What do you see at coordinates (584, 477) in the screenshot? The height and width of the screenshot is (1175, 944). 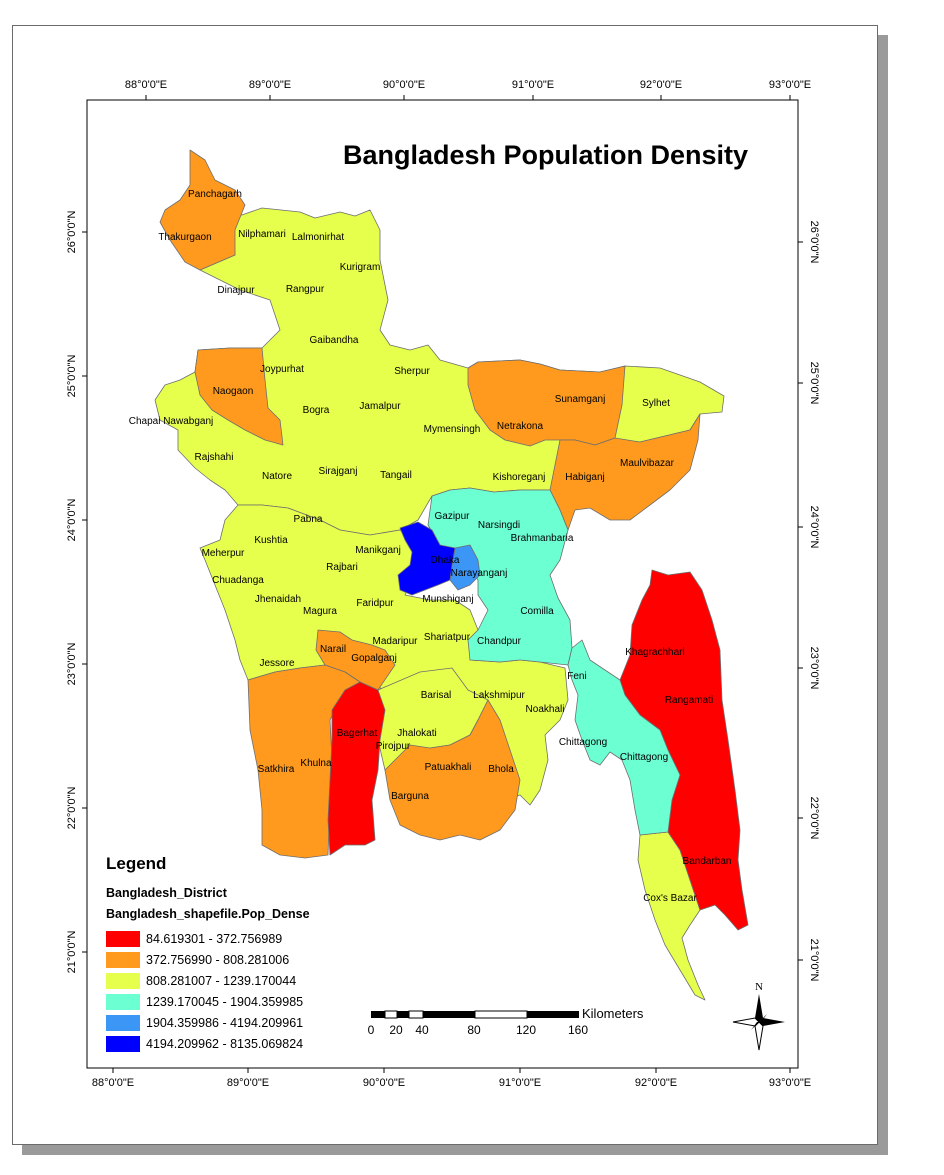 I see `district-label: Habiganj` at bounding box center [584, 477].